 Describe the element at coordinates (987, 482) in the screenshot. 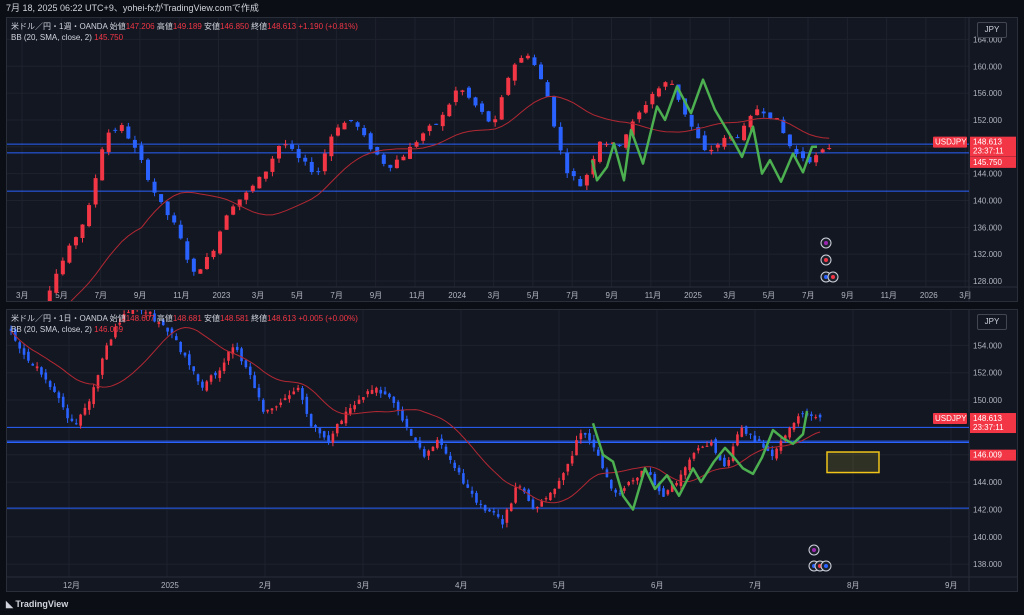

I see `price-tick: 144.000` at that location.